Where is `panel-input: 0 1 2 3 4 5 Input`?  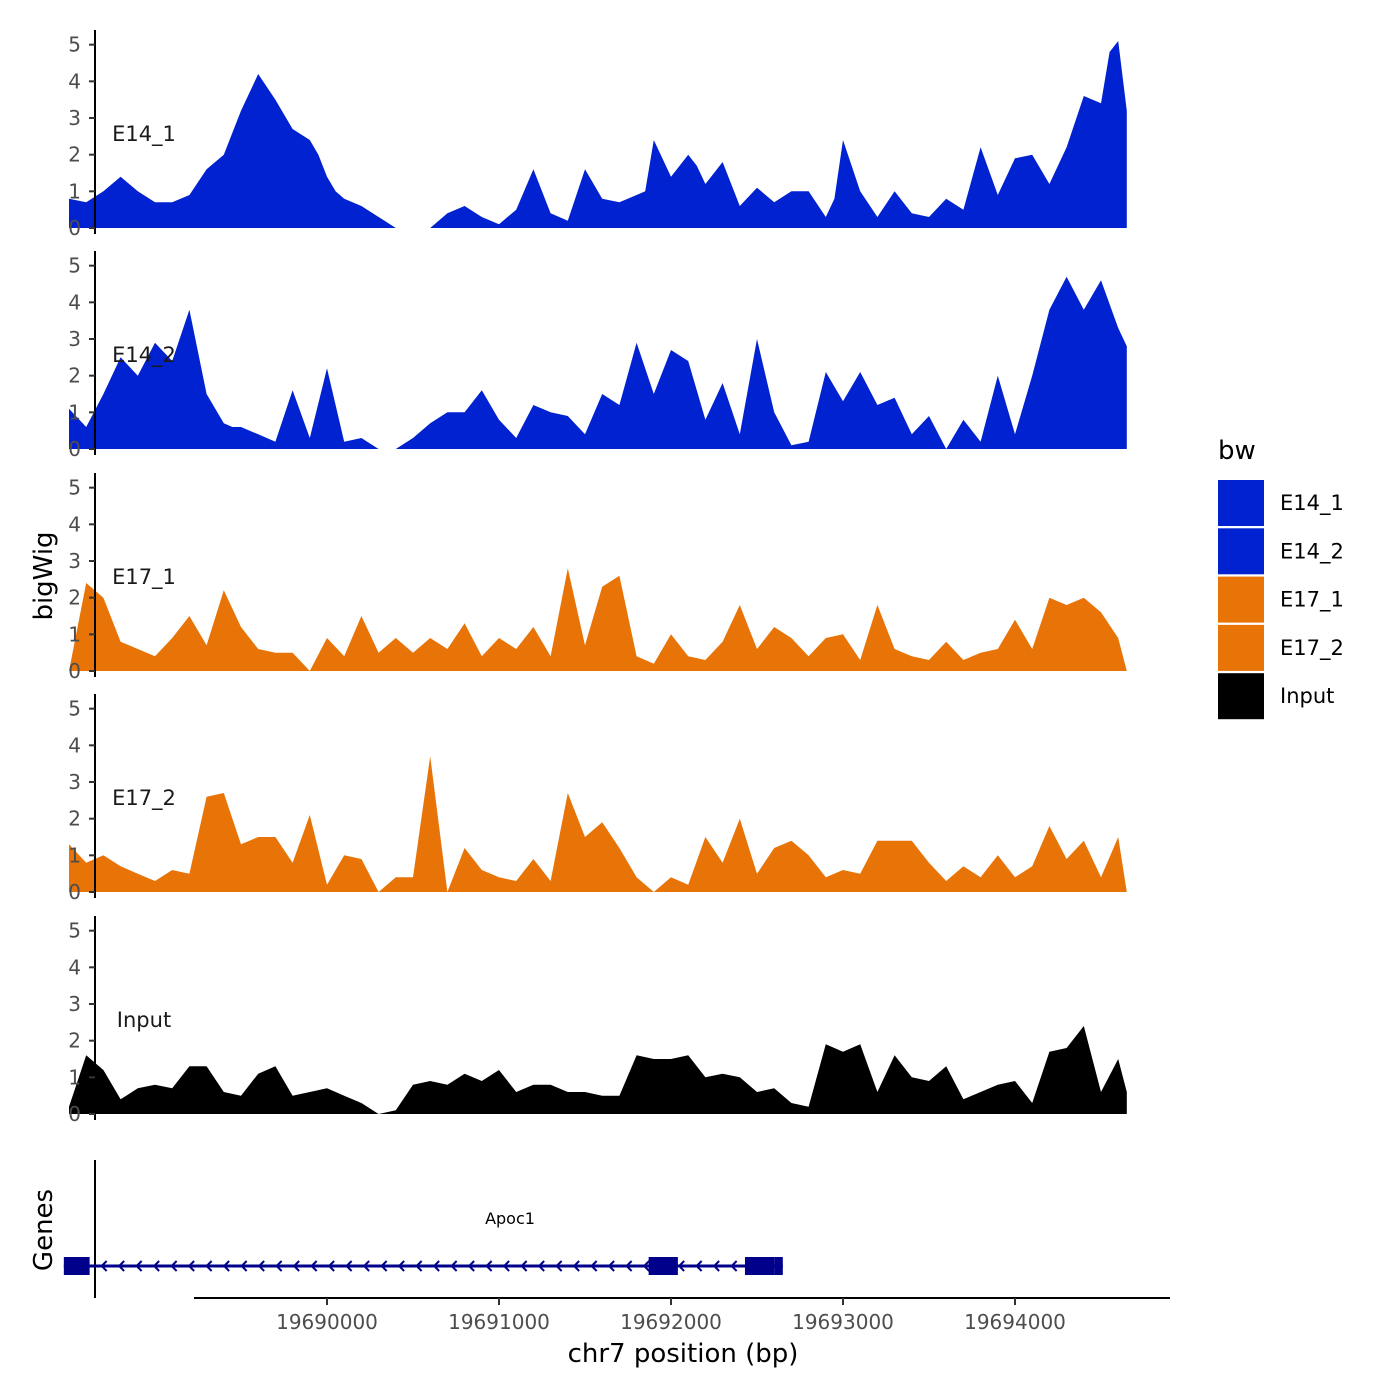 panel-input: 0 1 2 3 4 5 Input is located at coordinates (597, 1021).